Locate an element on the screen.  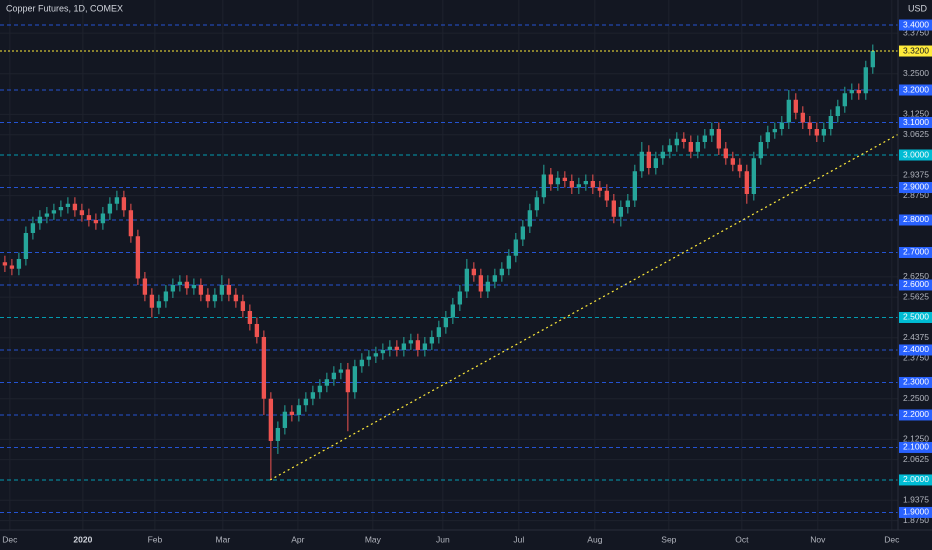
y-tick-label: 2.6250 is located at coordinates (916, 276).